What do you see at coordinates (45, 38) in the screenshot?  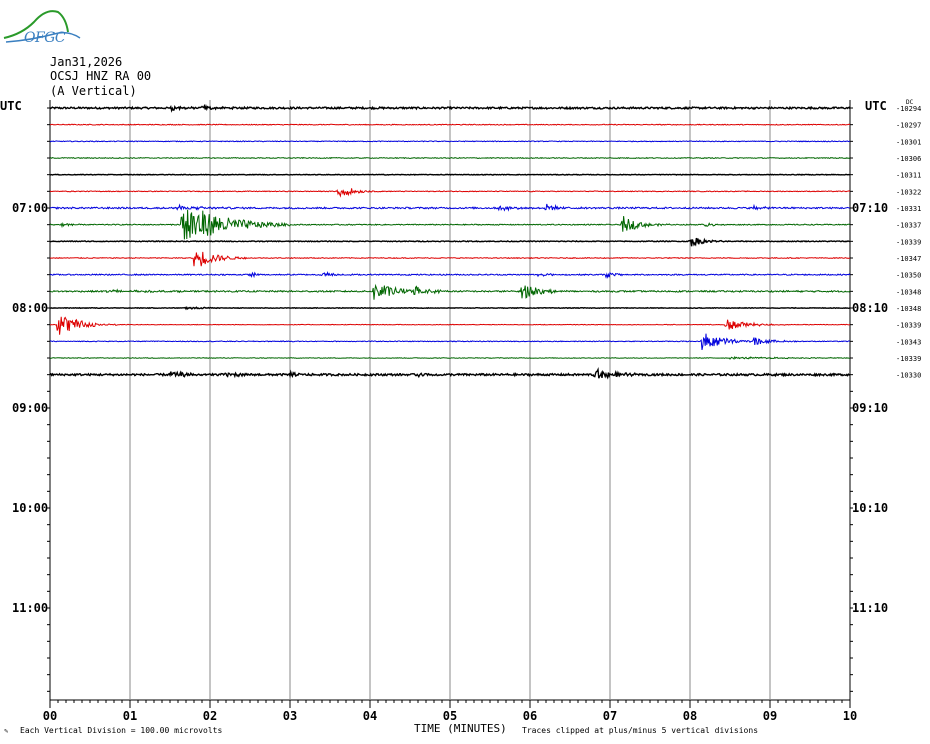 I see `logo-text: OFGC` at bounding box center [45, 38].